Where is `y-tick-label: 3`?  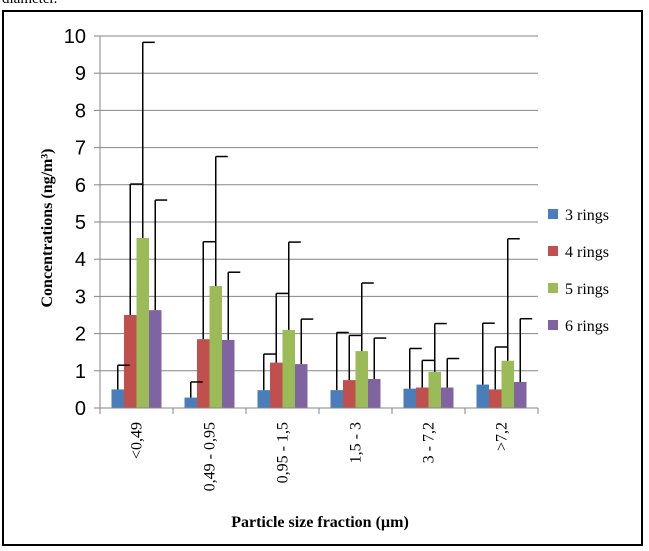
y-tick-label: 3 is located at coordinates (80, 297).